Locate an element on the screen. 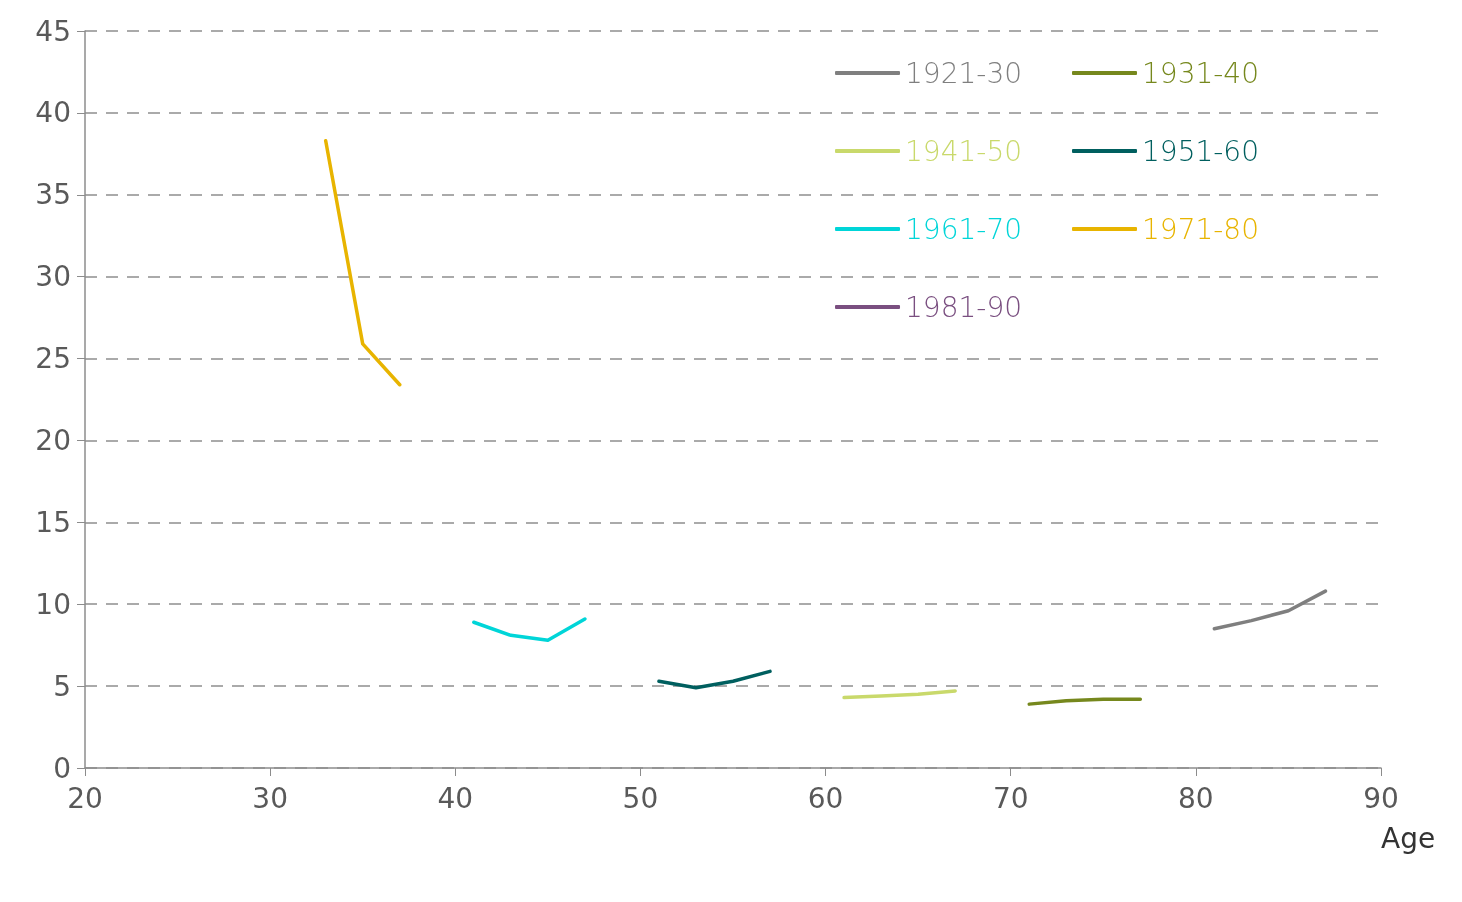 Image resolution: width=1462 pixels, height=902 pixels. x-tick-label: 40 is located at coordinates (455, 798).